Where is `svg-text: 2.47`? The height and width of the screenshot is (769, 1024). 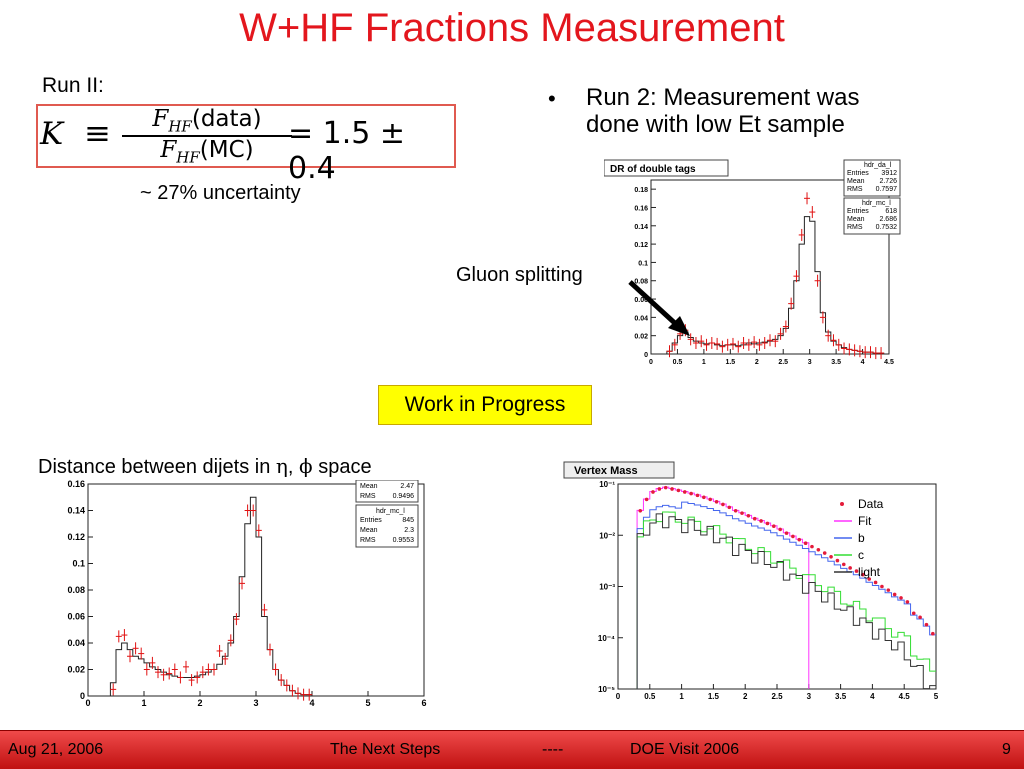
svg-text: 2.47 is located at coordinates (407, 486).